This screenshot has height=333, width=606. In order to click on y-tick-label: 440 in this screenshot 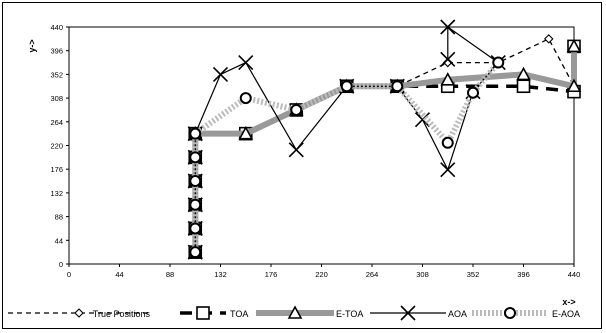, I will do `click(56, 27)`.